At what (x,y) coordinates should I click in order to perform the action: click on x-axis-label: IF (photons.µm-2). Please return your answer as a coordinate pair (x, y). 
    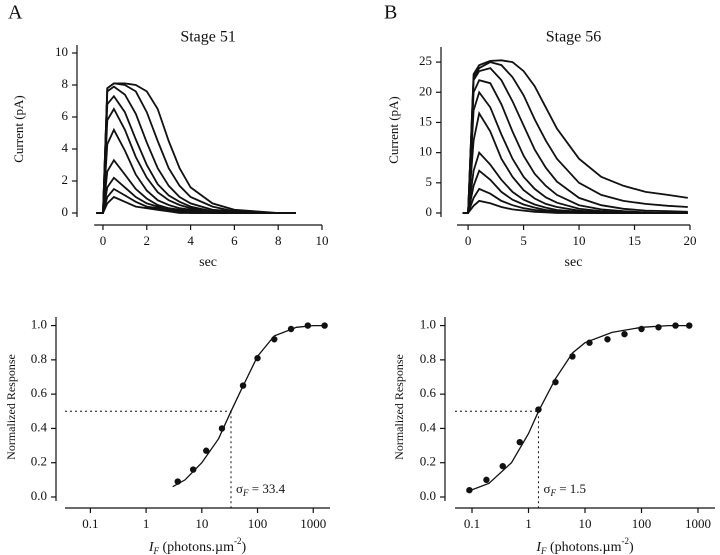
    Looking at the image, I should click on (197, 545).